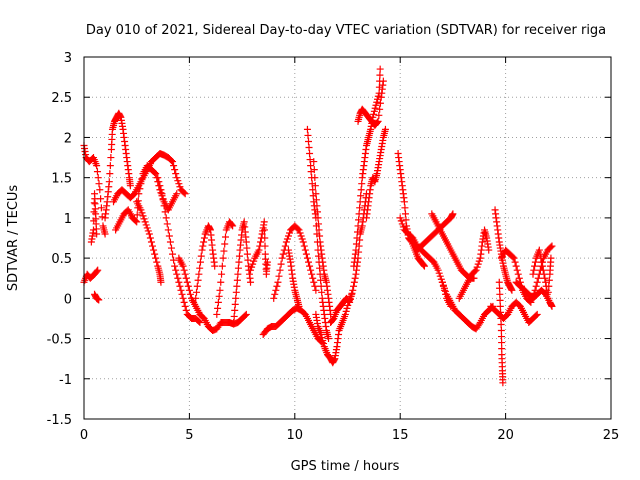  Describe the element at coordinates (68, 138) in the screenshot. I see `y-tick-label: 2` at that location.